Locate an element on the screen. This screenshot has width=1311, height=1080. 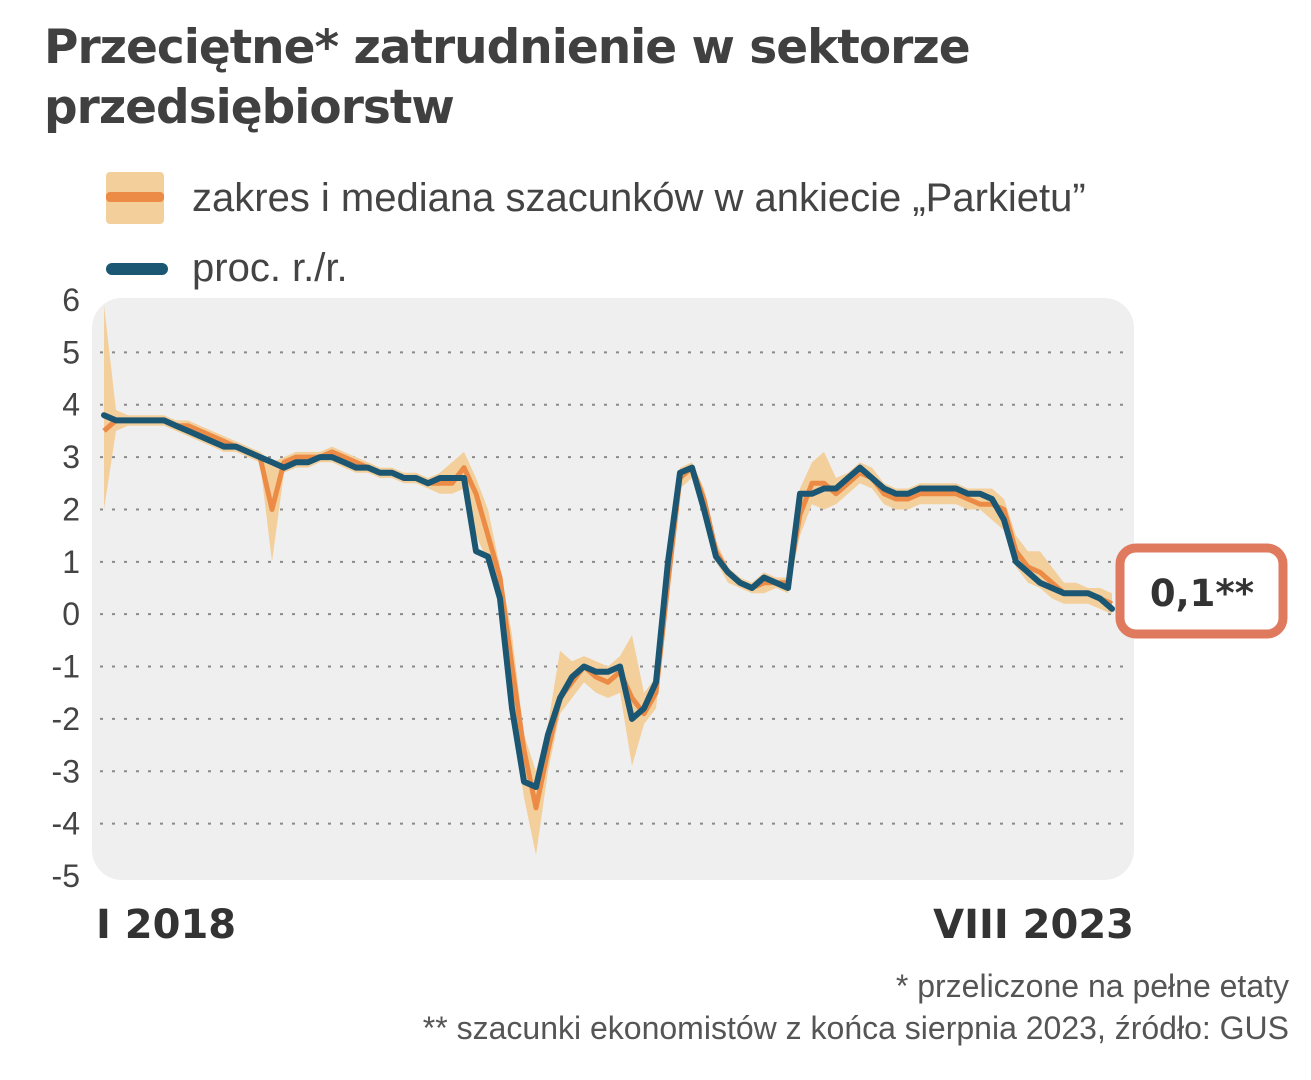
callout-value: 0,1** is located at coordinates (1202, 593).